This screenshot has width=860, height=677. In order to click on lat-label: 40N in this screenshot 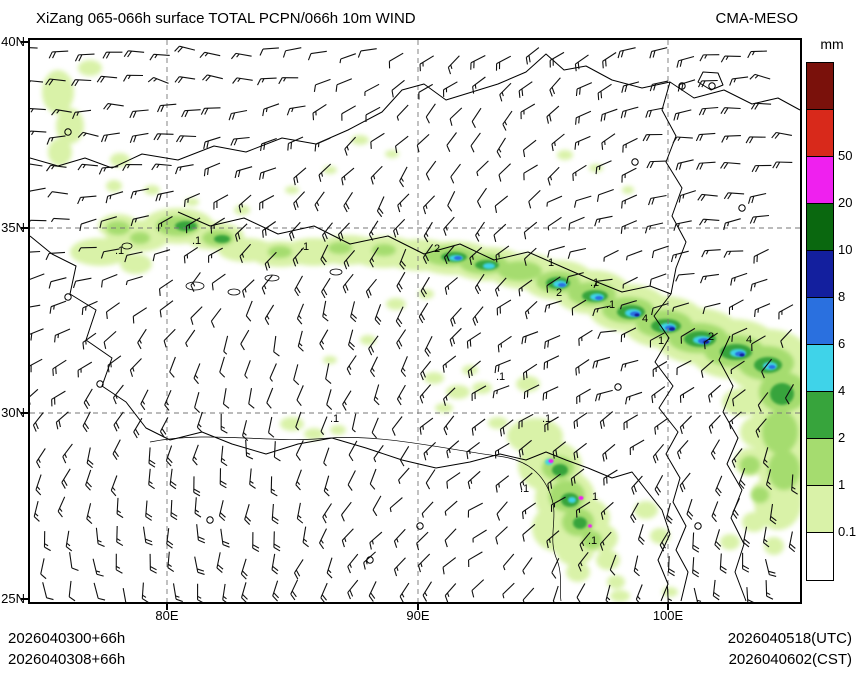, I will do `click(13, 41)`.